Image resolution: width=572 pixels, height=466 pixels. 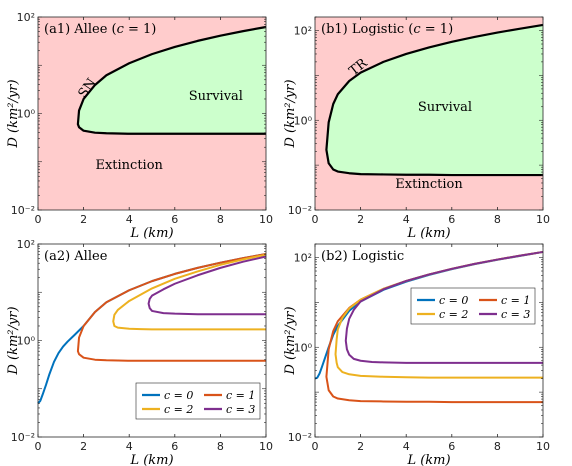 I want to click on panel-title: (b1) Logistic (c = 1), so click(x=387, y=29).